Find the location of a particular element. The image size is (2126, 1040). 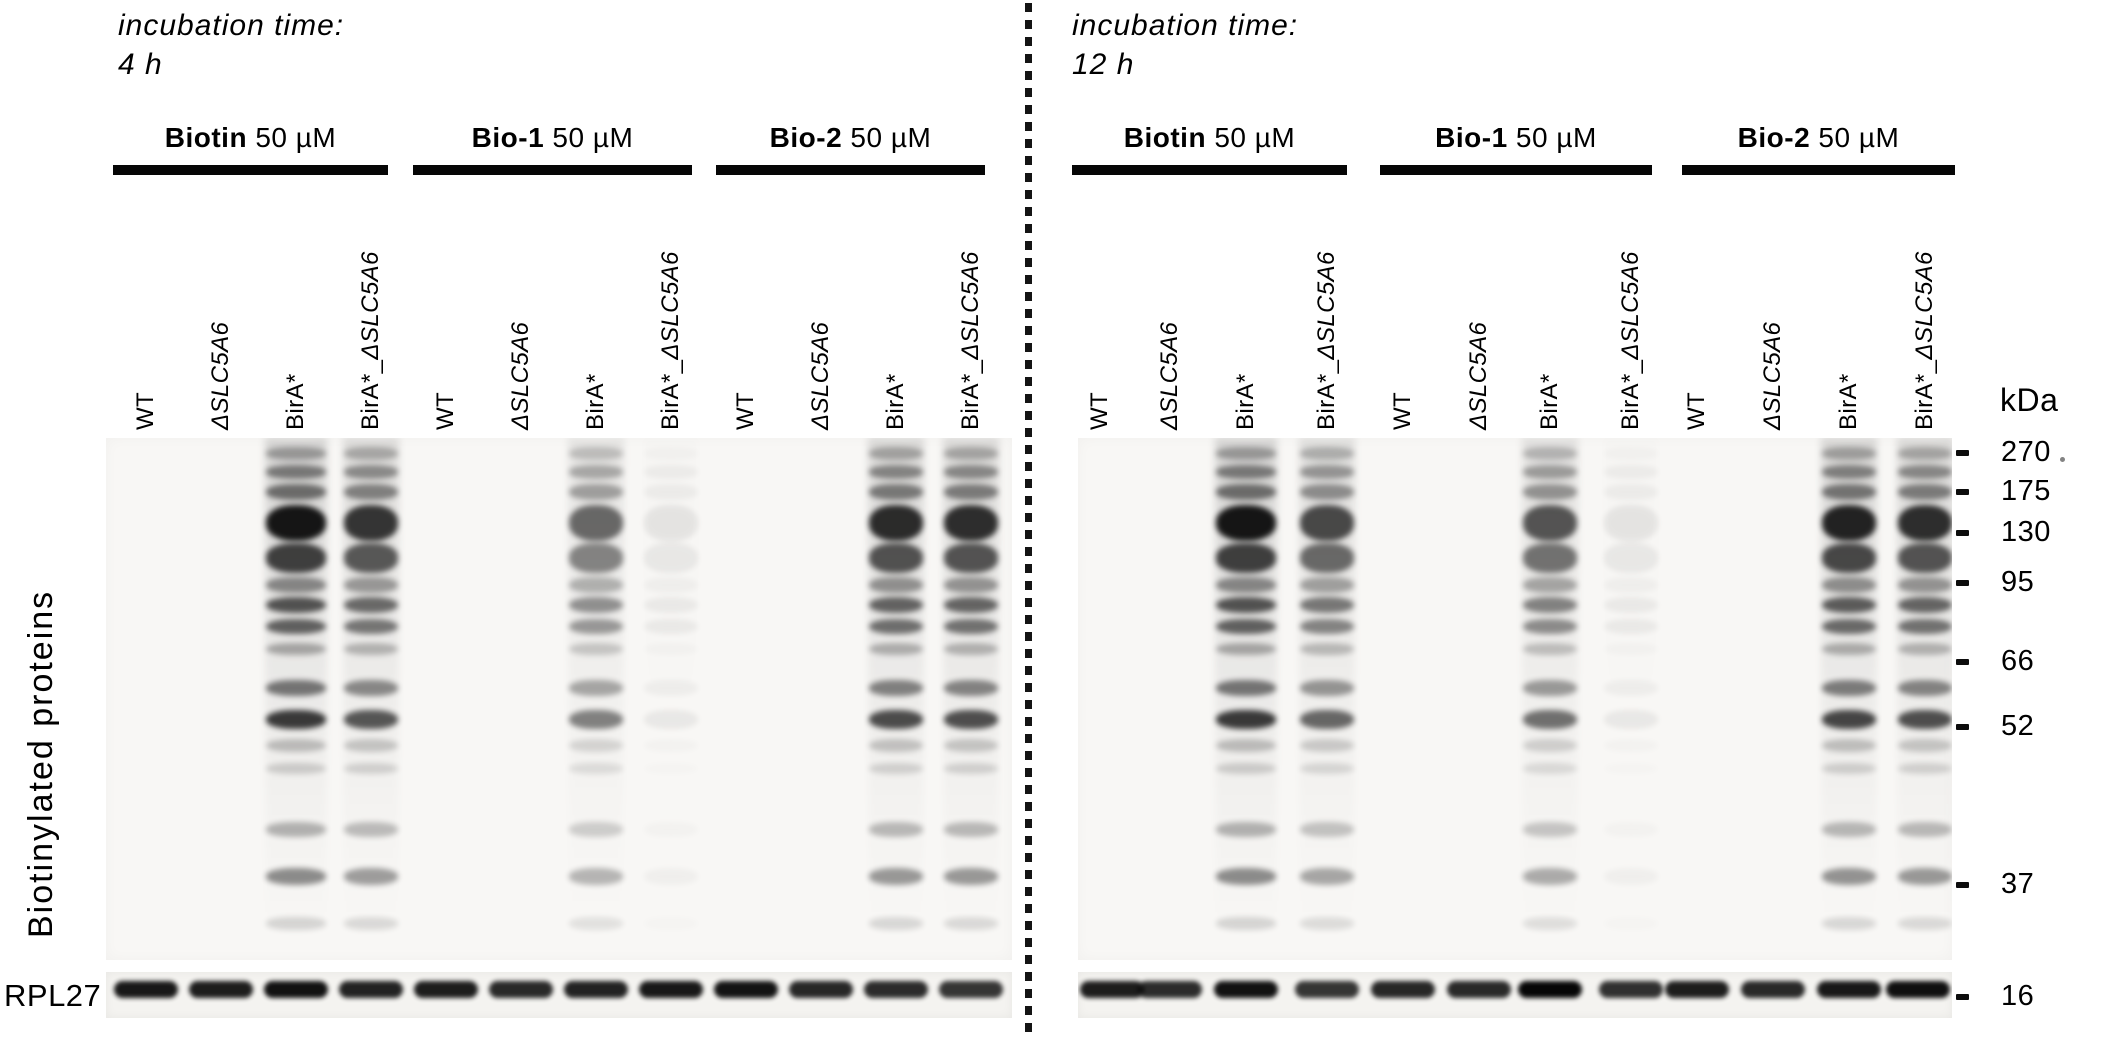

incubation-header: incubation time: 12 h is located at coordinates (1185, 45).